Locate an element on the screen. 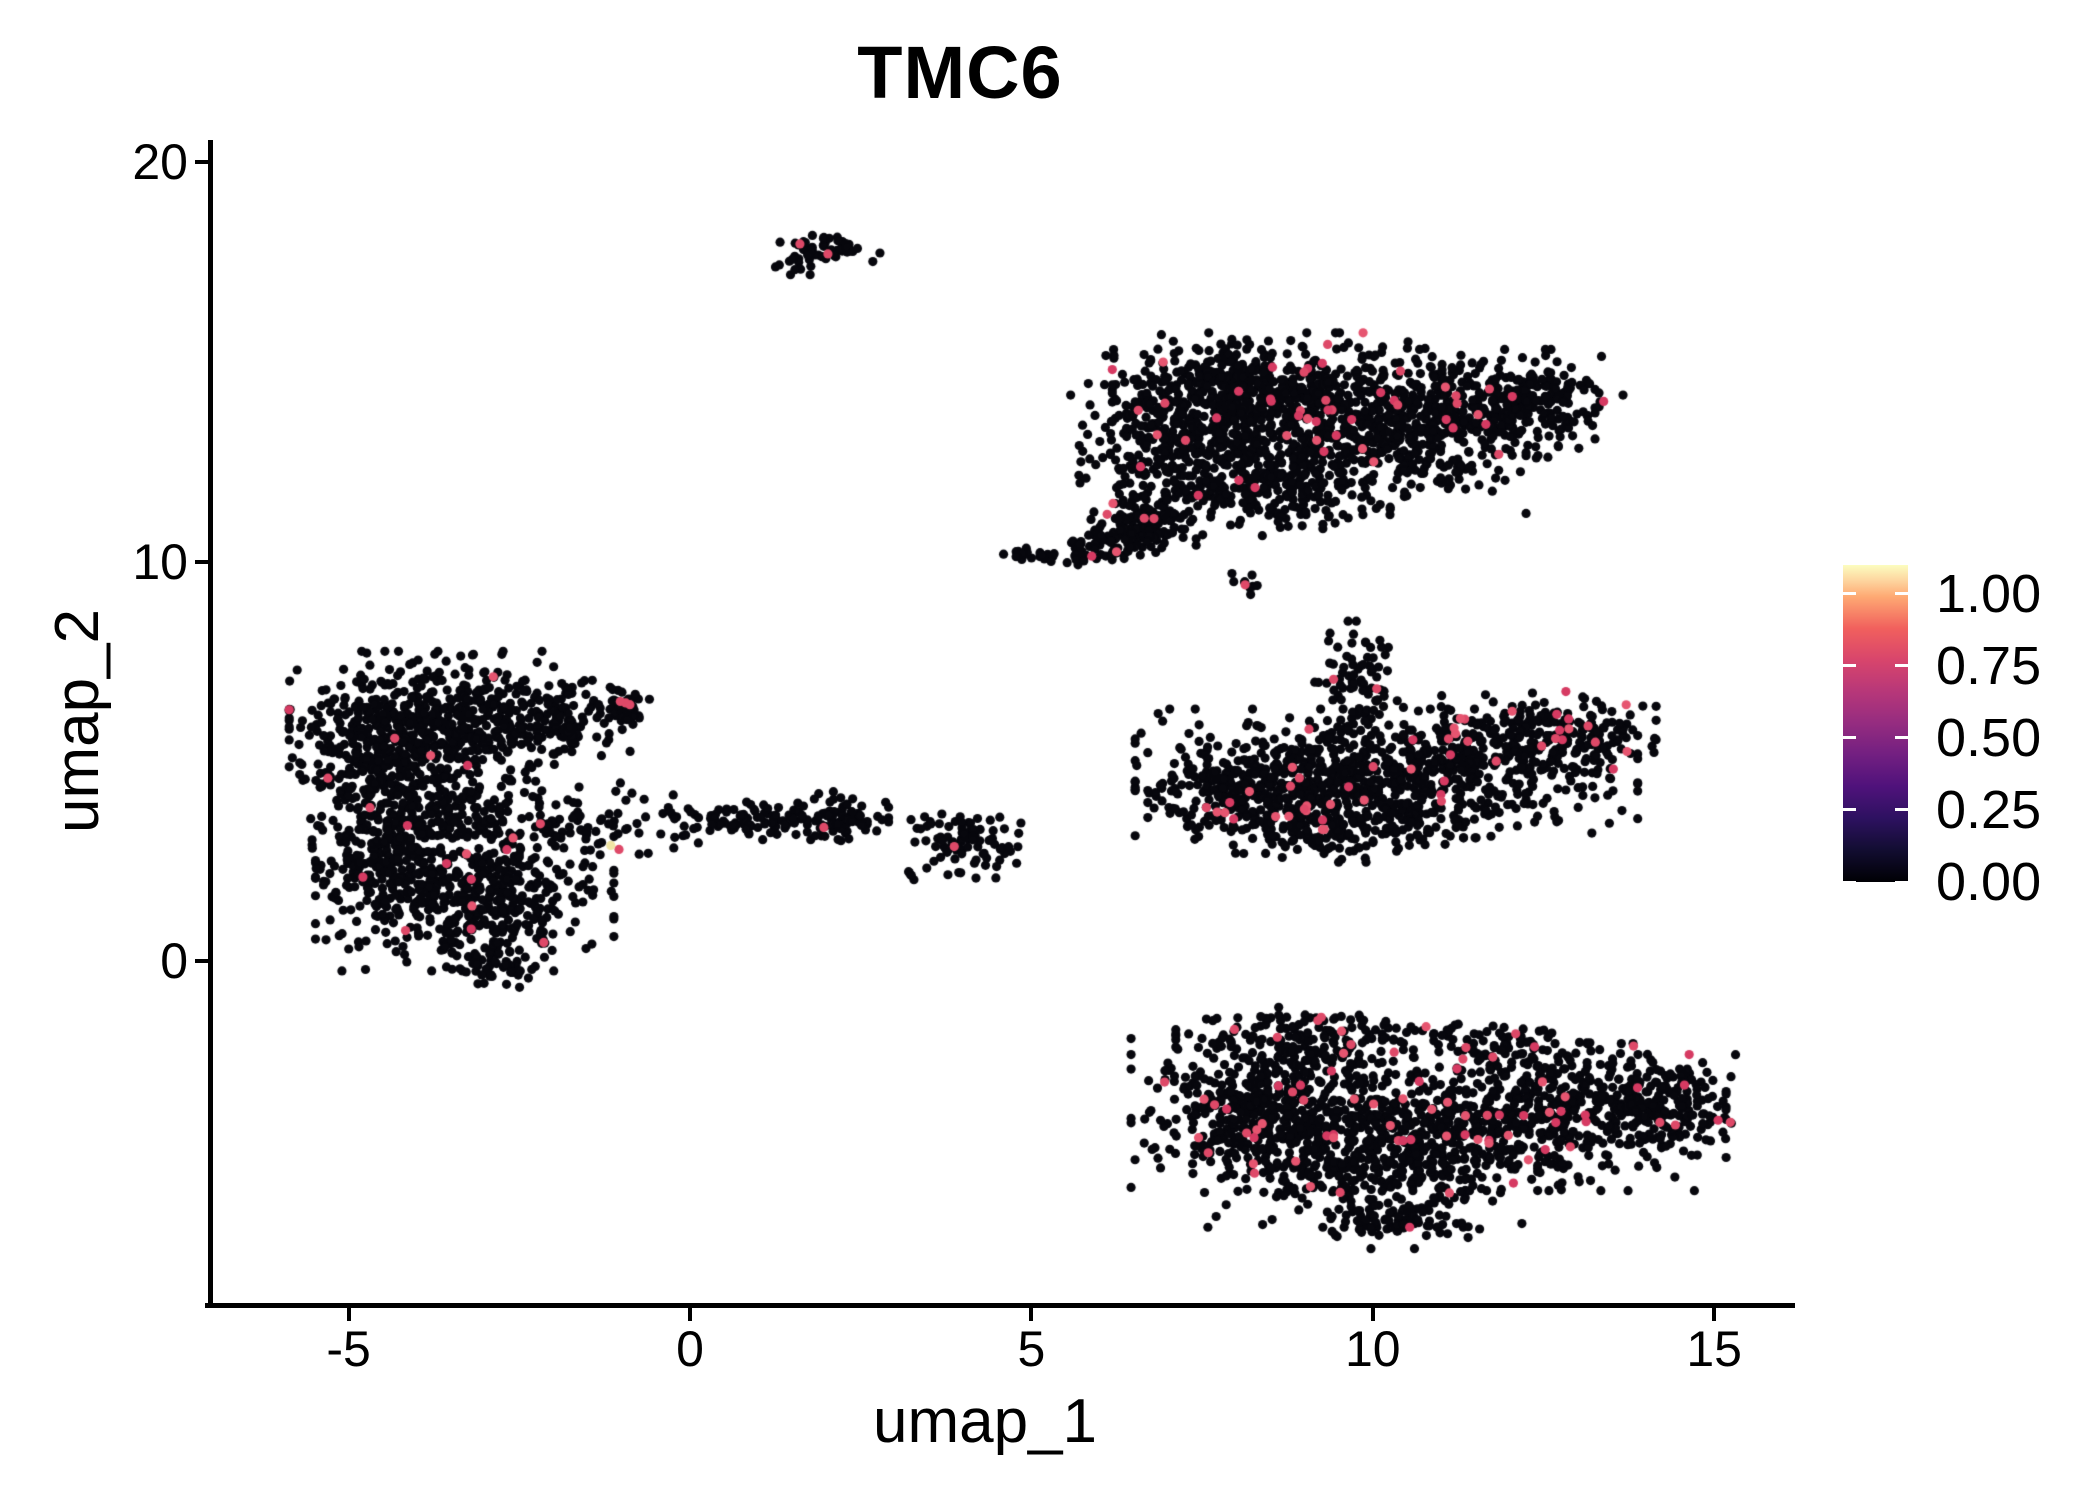 Image resolution: width=2100 pixels, height=1500 pixels. x-tick-label: 15 is located at coordinates (1714, 1349).